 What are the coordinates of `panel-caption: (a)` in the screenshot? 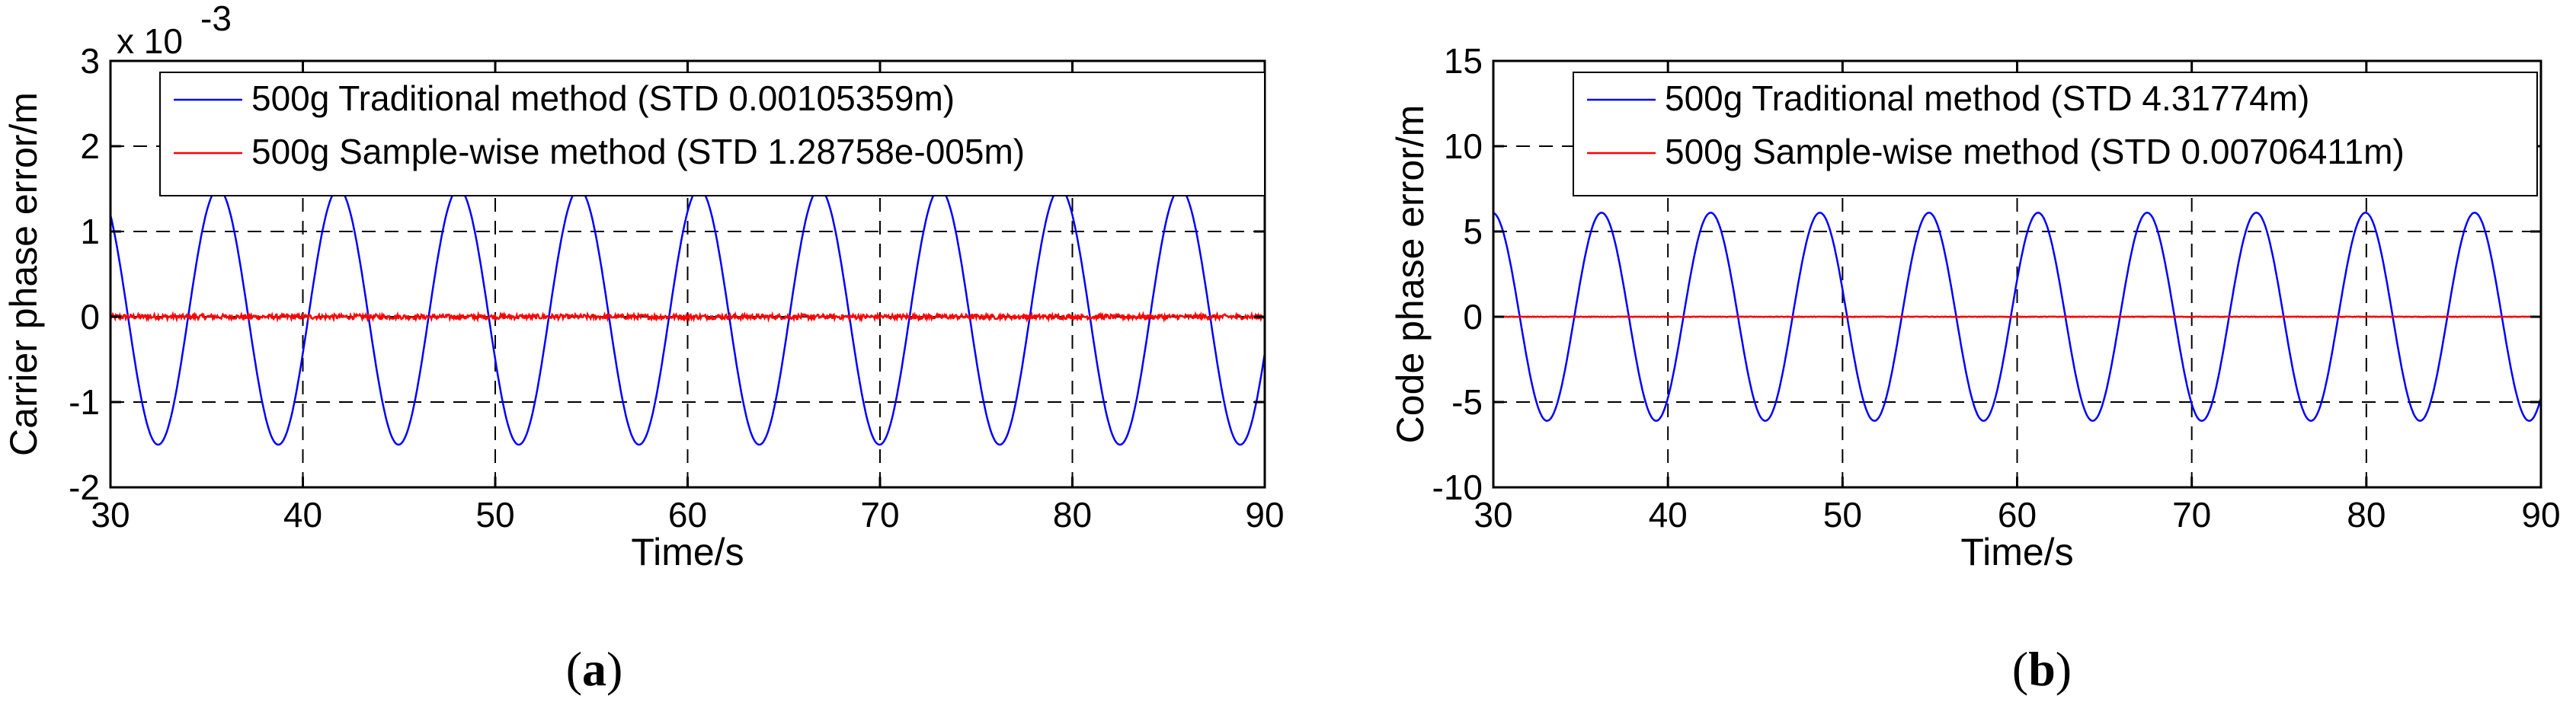 It's located at (594, 669).